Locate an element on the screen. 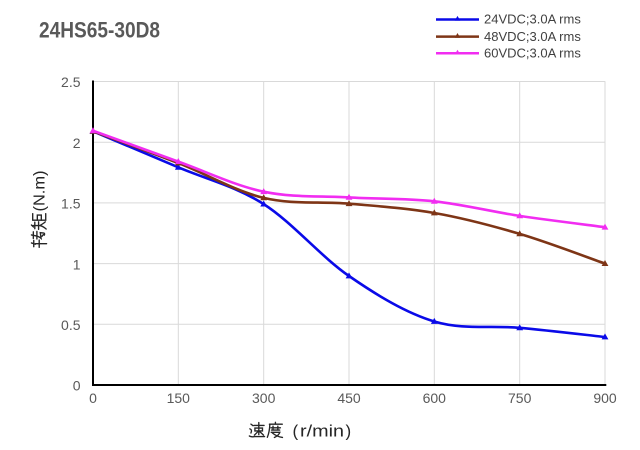 Image resolution: width=640 pixels, height=450 pixels. svg-text: 900 is located at coordinates (605, 398).